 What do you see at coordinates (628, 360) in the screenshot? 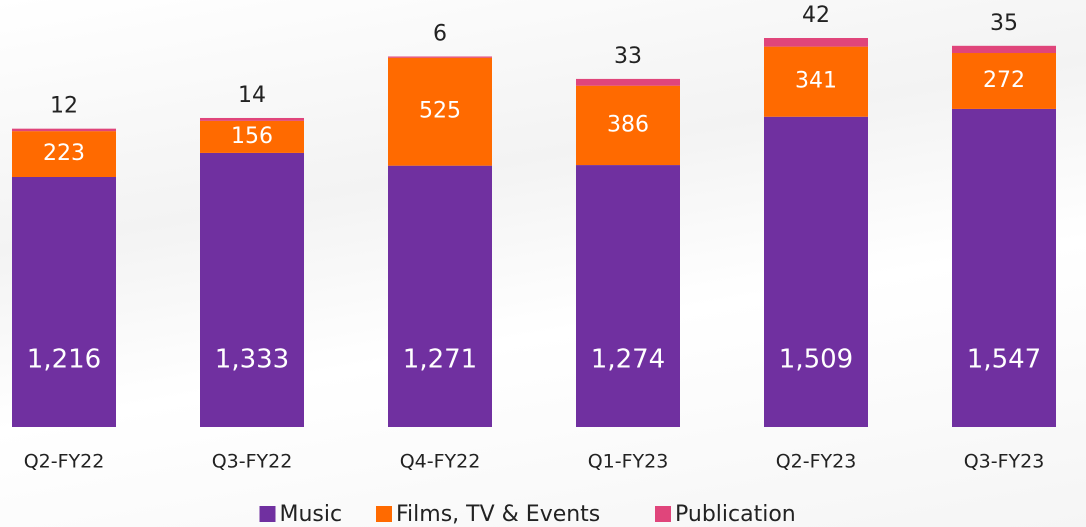
I see `value-label: 1,274` at bounding box center [628, 360].